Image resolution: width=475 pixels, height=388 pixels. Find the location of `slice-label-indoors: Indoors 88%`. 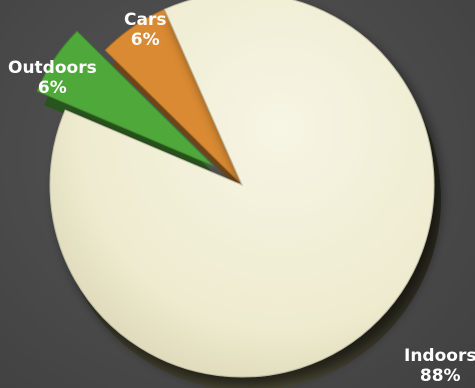

slice-label-indoors: Indoors 88% is located at coordinates (439, 366).